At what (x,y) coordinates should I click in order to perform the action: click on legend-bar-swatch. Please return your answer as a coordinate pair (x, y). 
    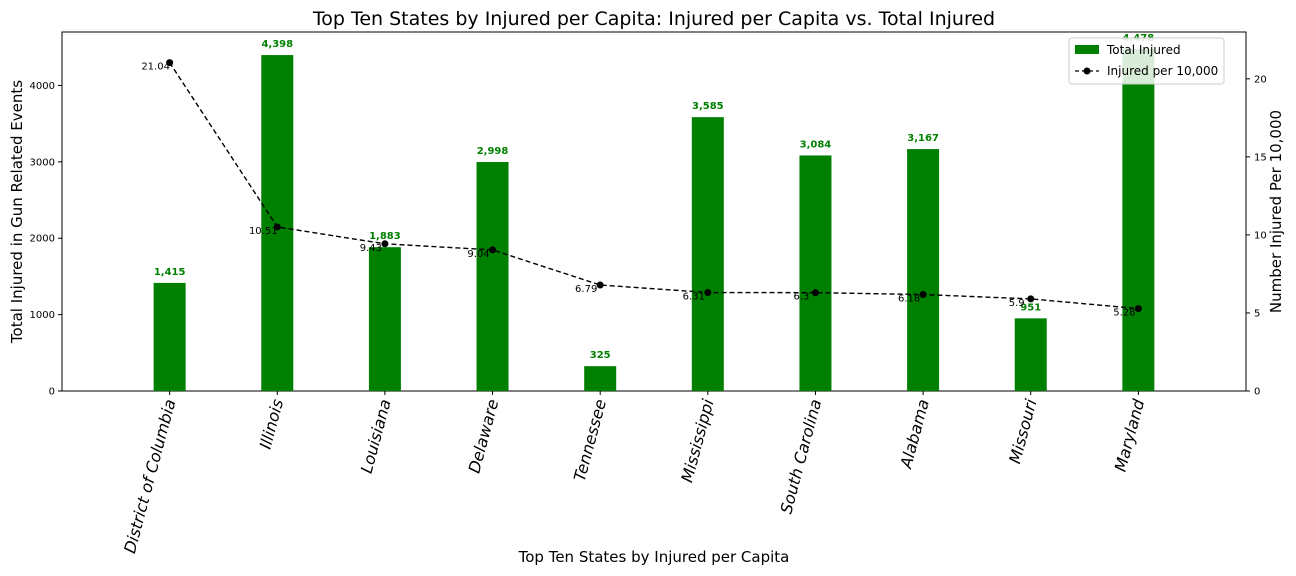
    Looking at the image, I should click on (1087, 49).